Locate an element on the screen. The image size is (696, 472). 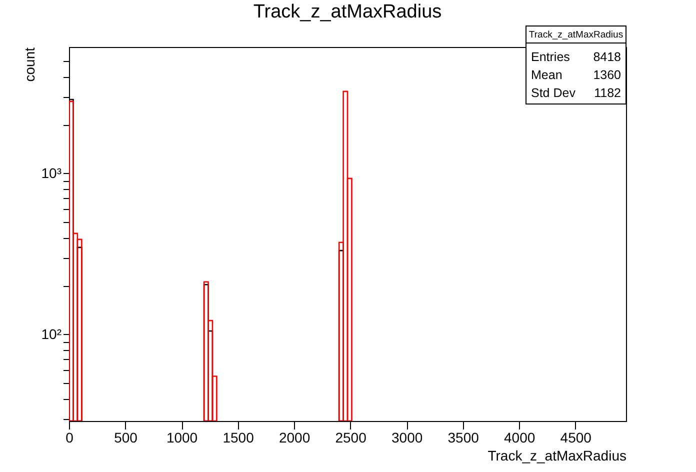
x-tick-label: 1500 is located at coordinates (238, 438).